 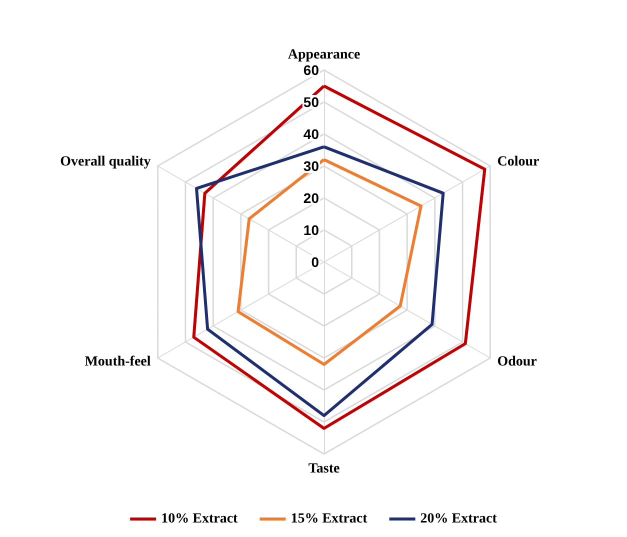 I want to click on spoke-label: Taste, so click(x=324, y=469).